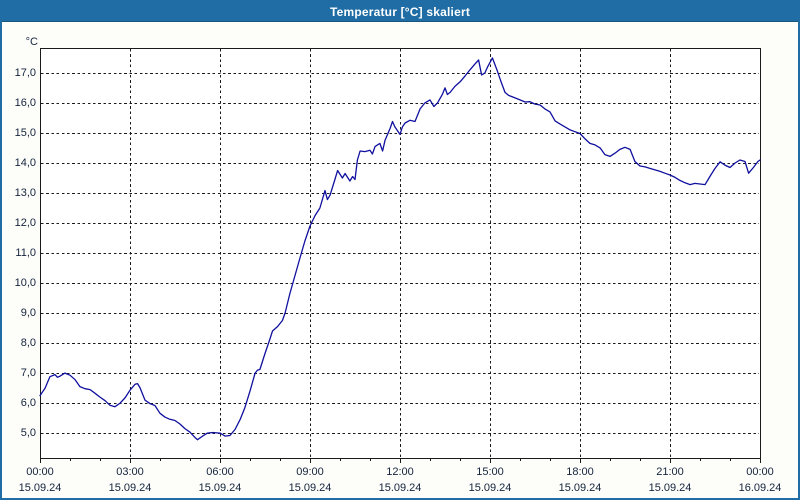 The width and height of the screenshot is (800, 500). I want to click on x-tick-time-label: 12:00, so click(400, 472).